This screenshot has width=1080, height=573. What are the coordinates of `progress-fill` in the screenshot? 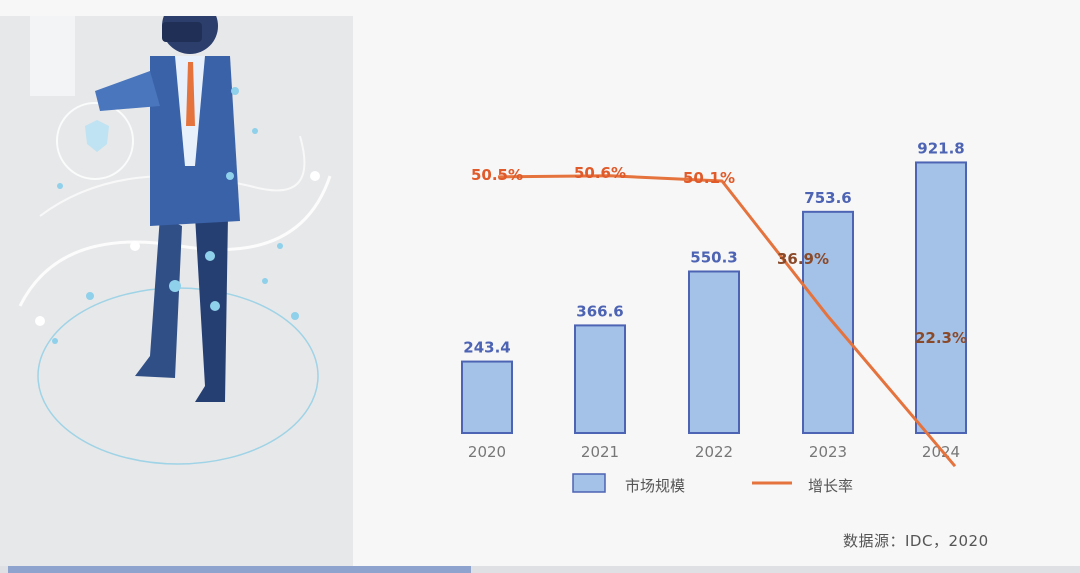 It's located at (239, 569).